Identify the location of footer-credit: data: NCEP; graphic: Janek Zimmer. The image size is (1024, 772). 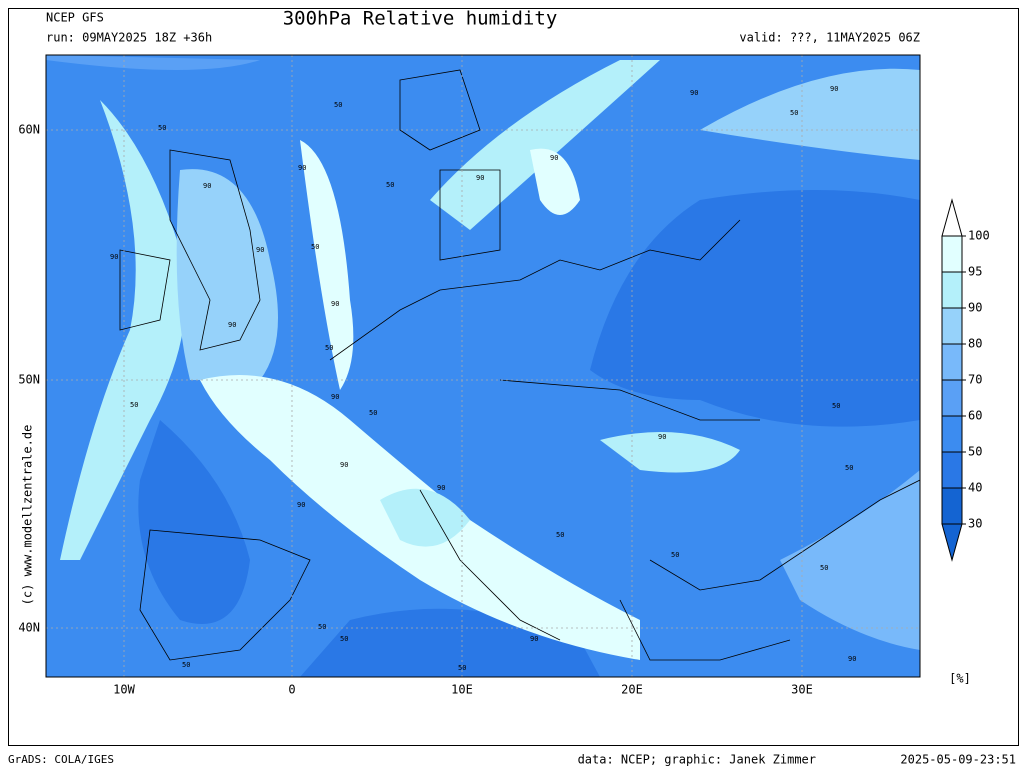
(697, 760).